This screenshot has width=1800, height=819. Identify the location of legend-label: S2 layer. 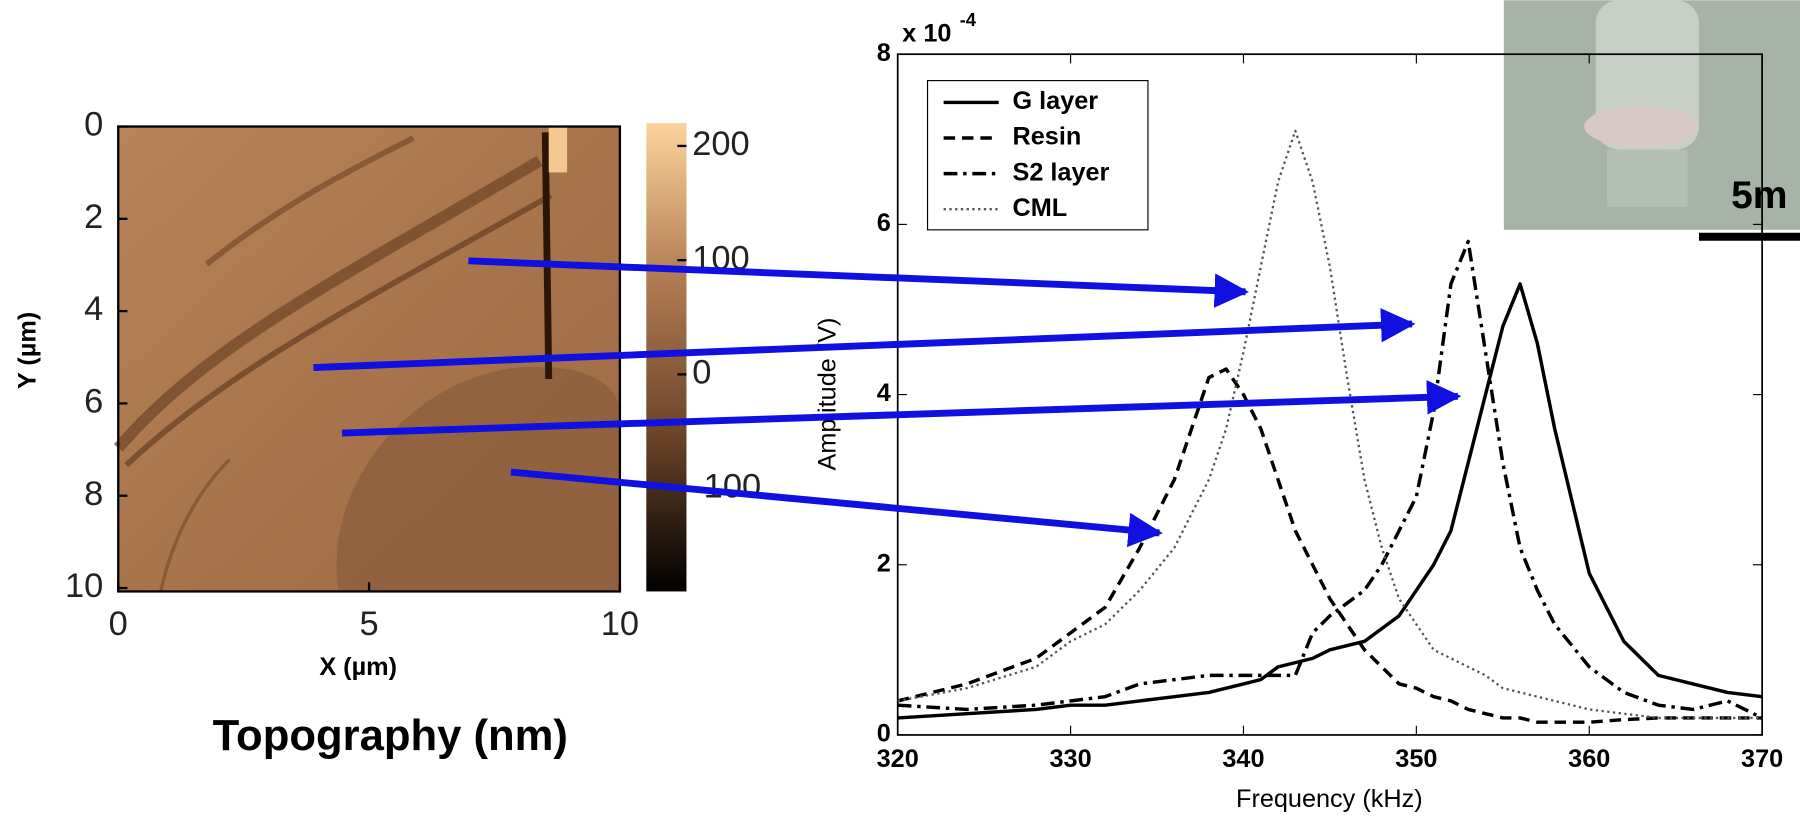
(1061, 172).